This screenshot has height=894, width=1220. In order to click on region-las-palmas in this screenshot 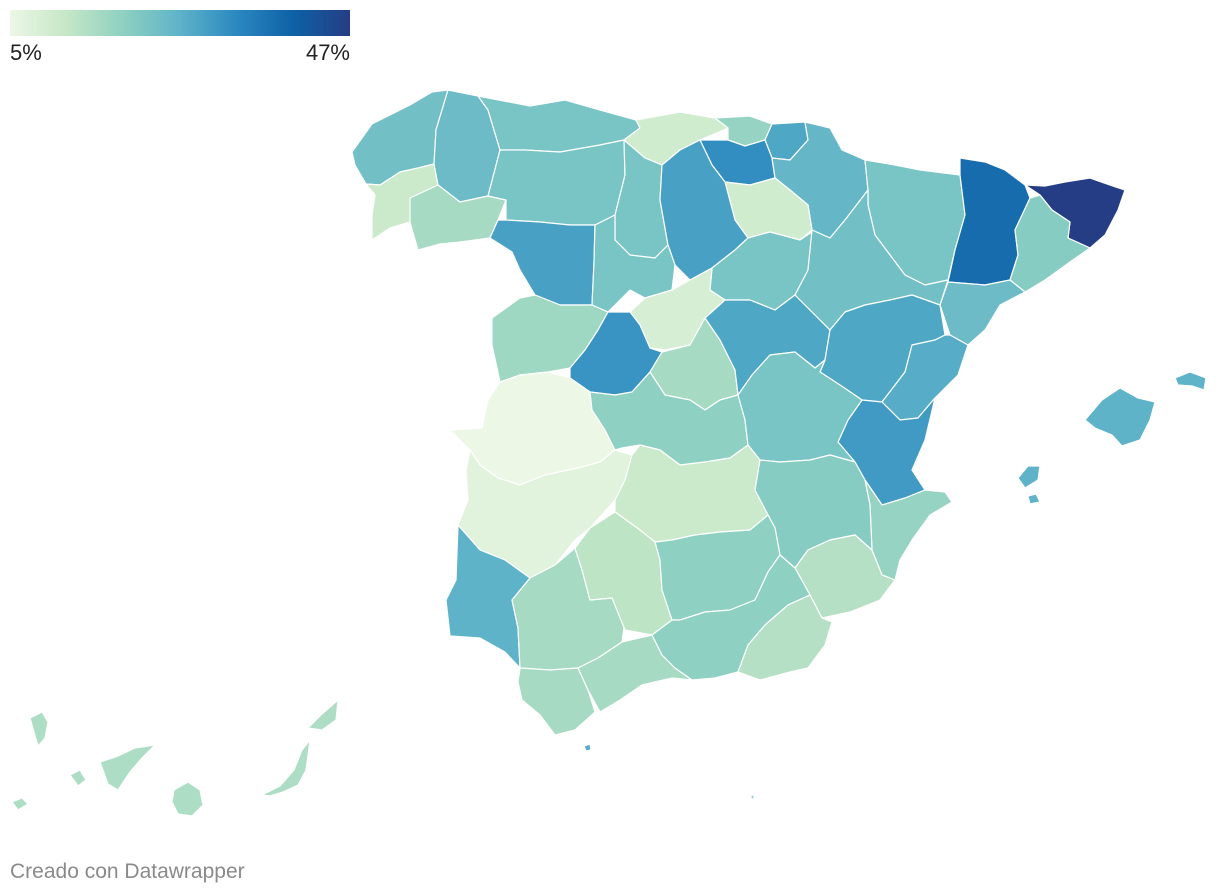, I will do `click(255, 758)`.